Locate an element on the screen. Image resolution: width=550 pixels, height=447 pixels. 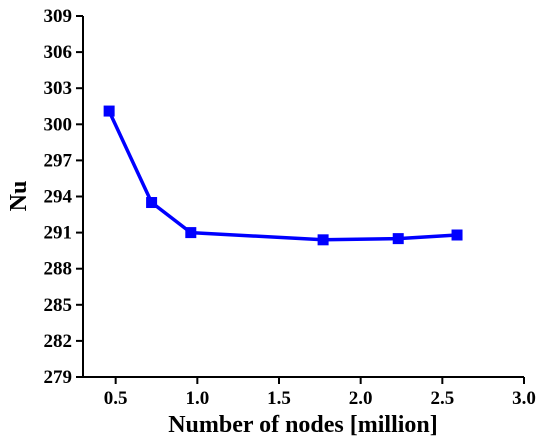
x-tick-label: 0.5 is located at coordinates (116, 398).